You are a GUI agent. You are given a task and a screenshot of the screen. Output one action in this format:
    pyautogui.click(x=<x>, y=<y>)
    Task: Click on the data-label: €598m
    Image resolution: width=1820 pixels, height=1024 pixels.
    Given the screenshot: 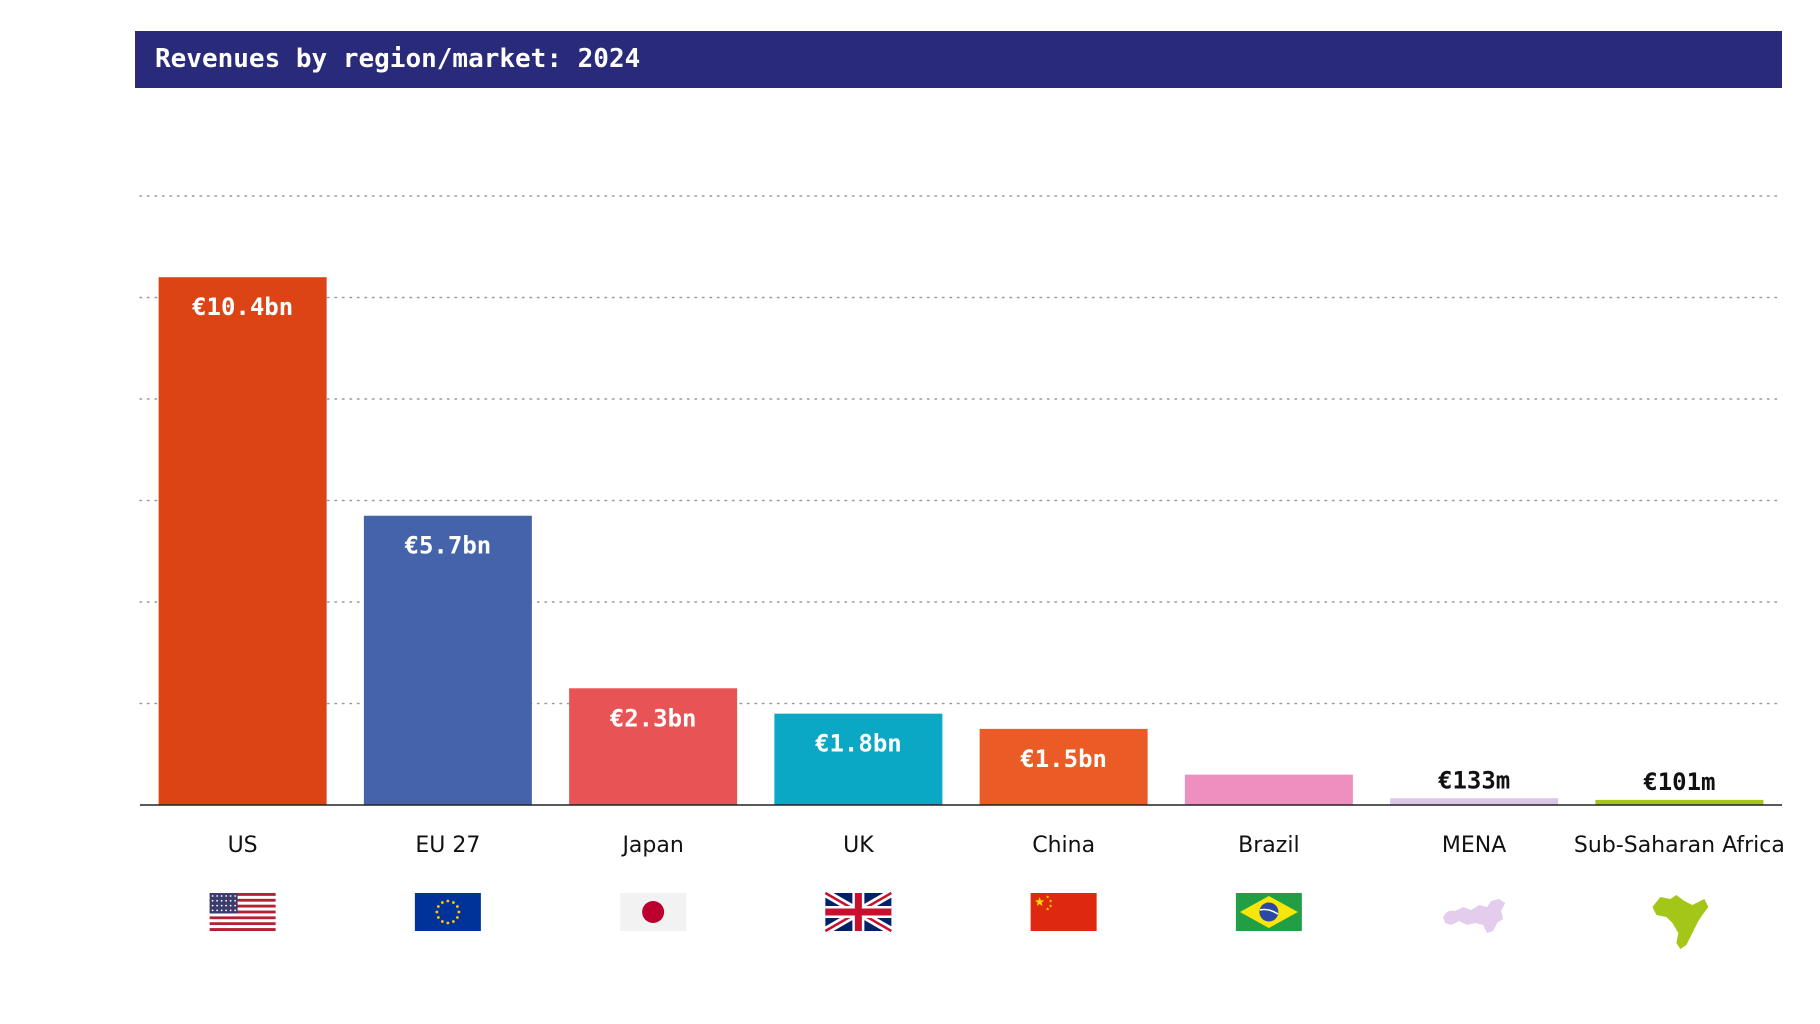 What is the action you would take?
    pyautogui.click(x=1269, y=757)
    